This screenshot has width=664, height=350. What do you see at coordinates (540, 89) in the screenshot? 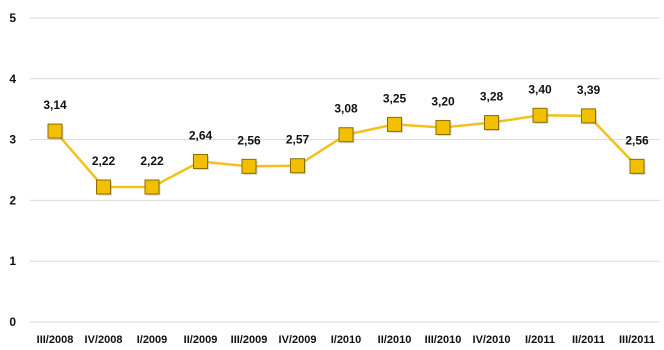
I see `data-label: 3,40` at bounding box center [540, 89].